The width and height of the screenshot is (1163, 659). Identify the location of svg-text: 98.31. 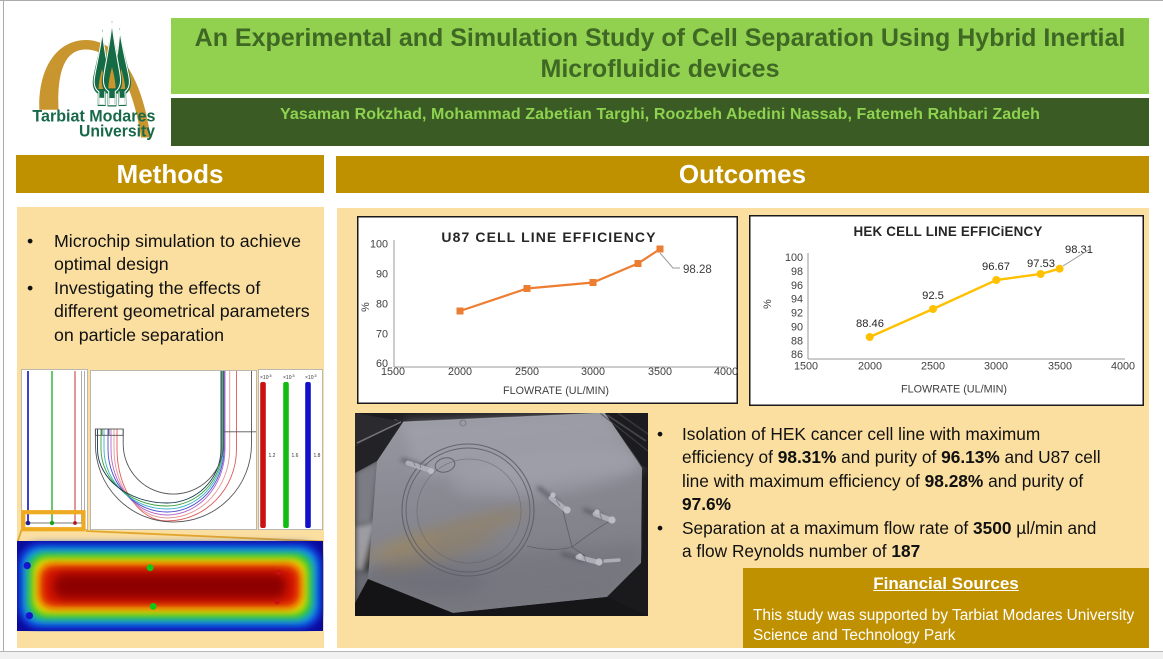
(1079, 250).